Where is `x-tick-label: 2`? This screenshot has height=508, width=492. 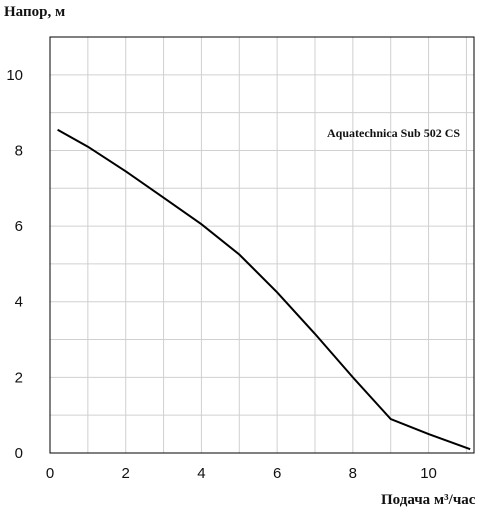
x-tick-label: 2 is located at coordinates (126, 473).